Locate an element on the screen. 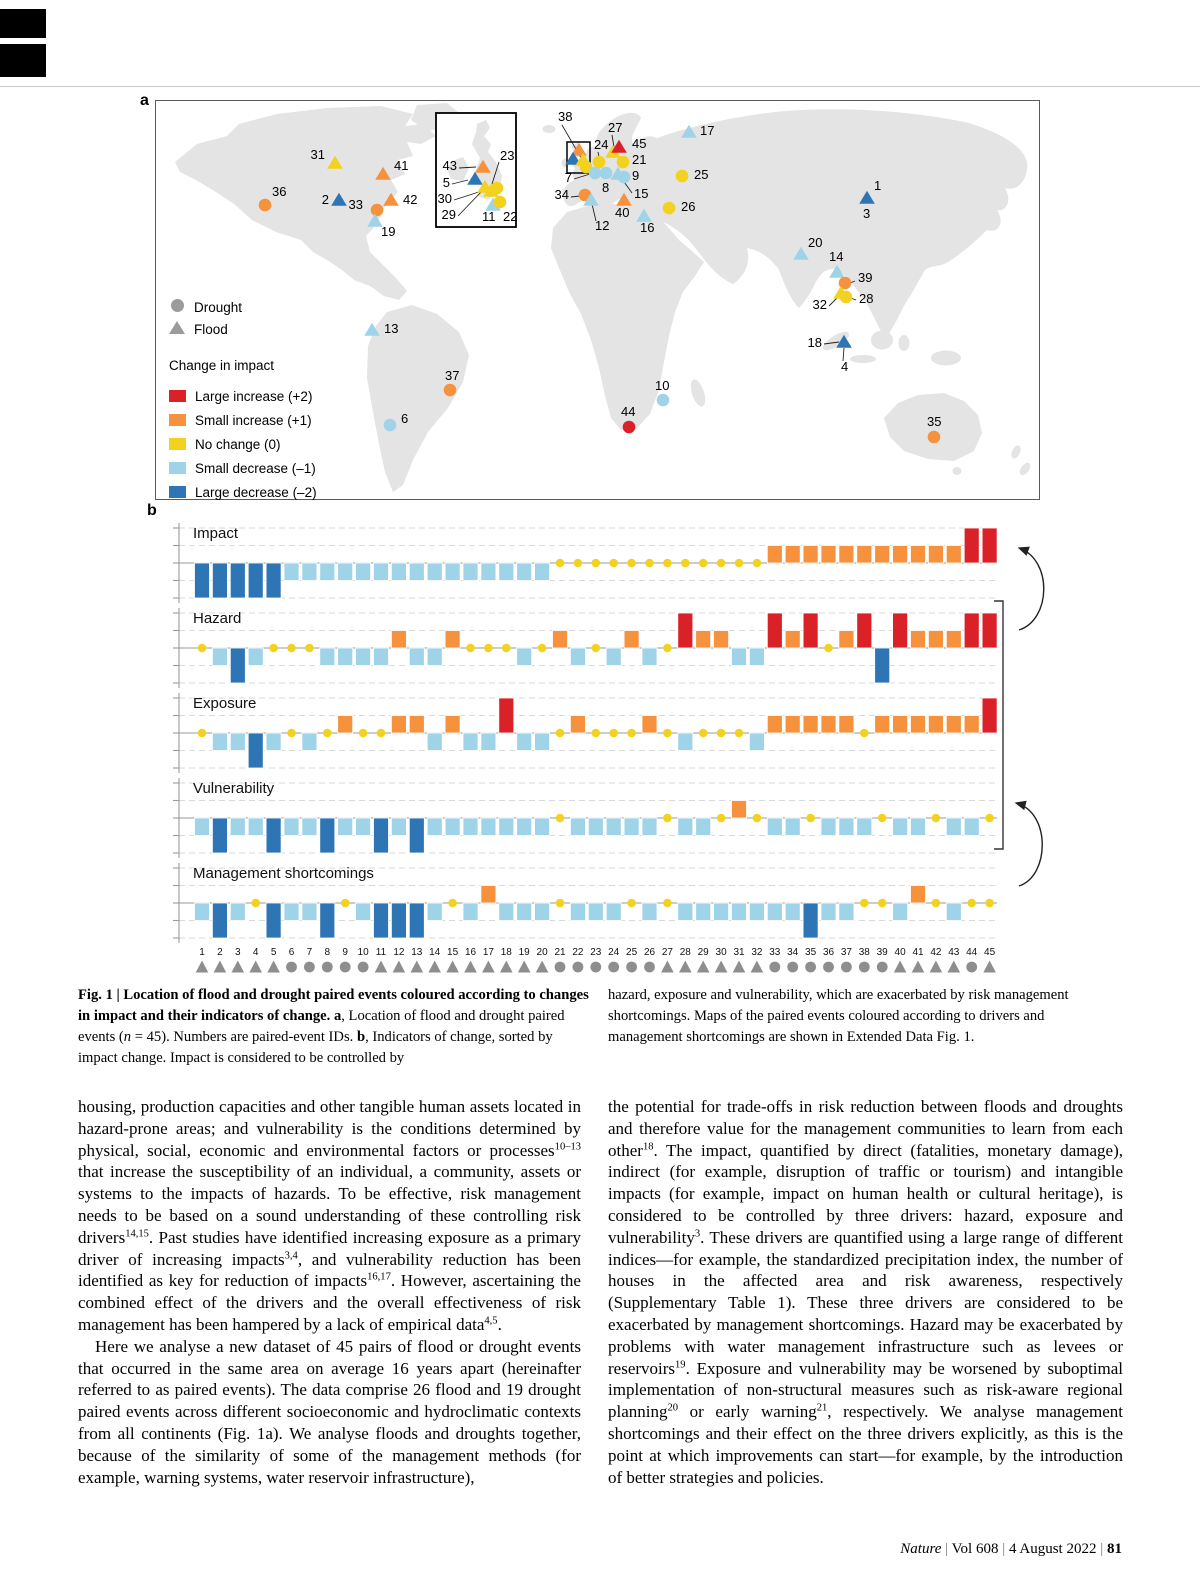 The image size is (1200, 1594). map-markers is located at coordinates (599, 284).